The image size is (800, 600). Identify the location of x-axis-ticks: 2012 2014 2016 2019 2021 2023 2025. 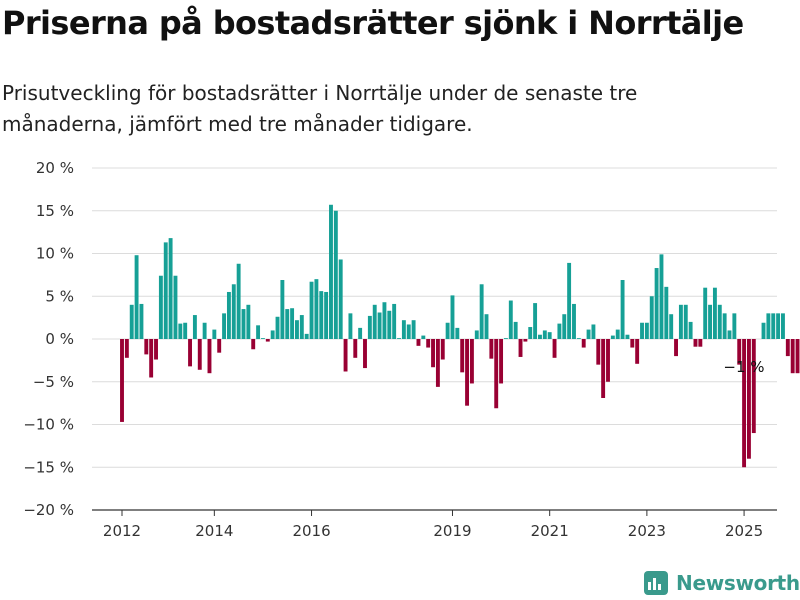
(433, 525).